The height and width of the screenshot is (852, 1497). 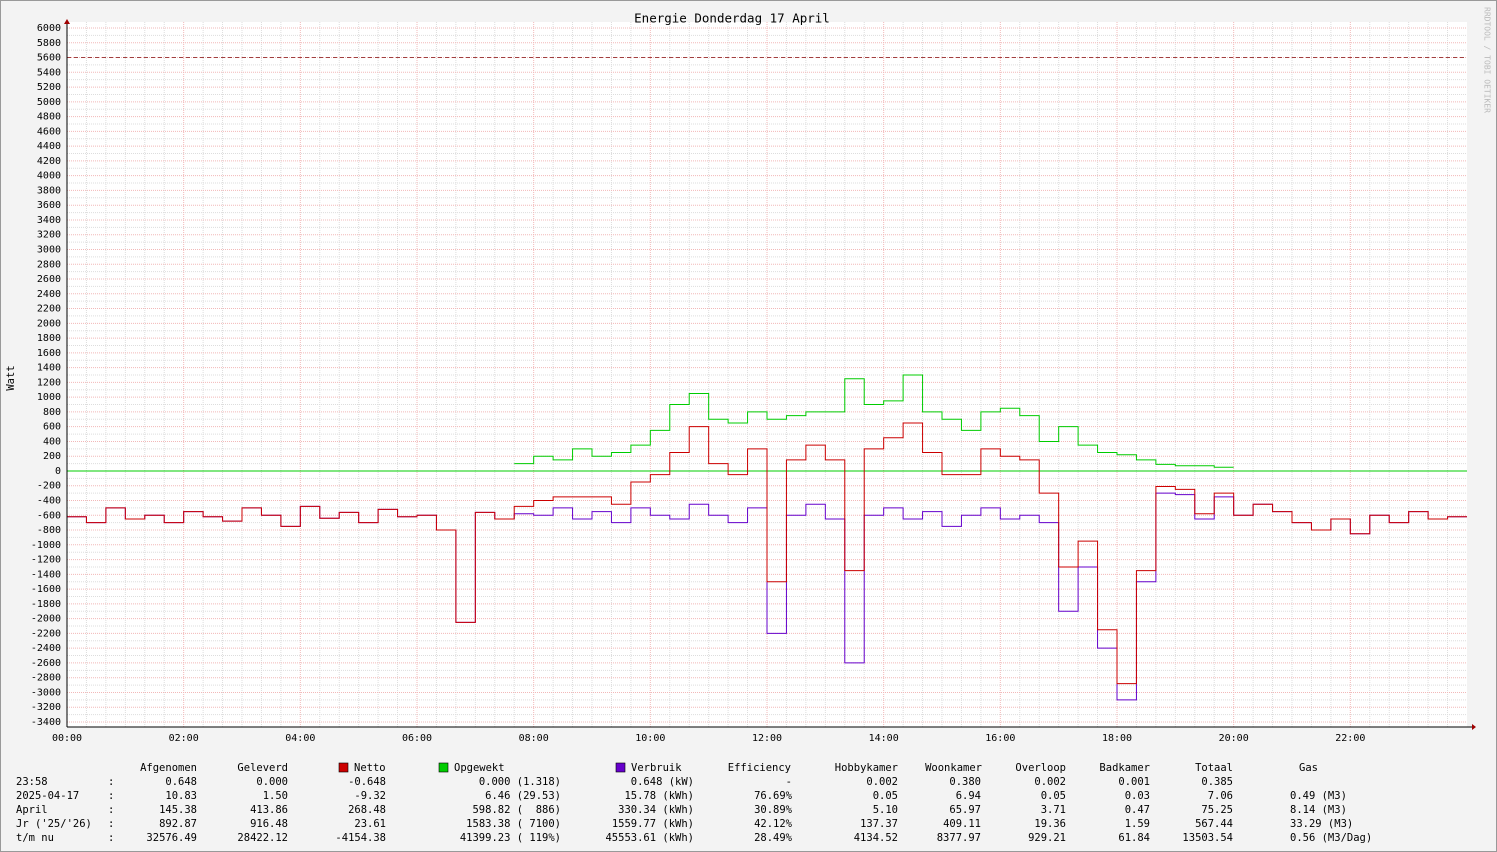 I want to click on y-tick-label: 0, so click(x=58, y=471).